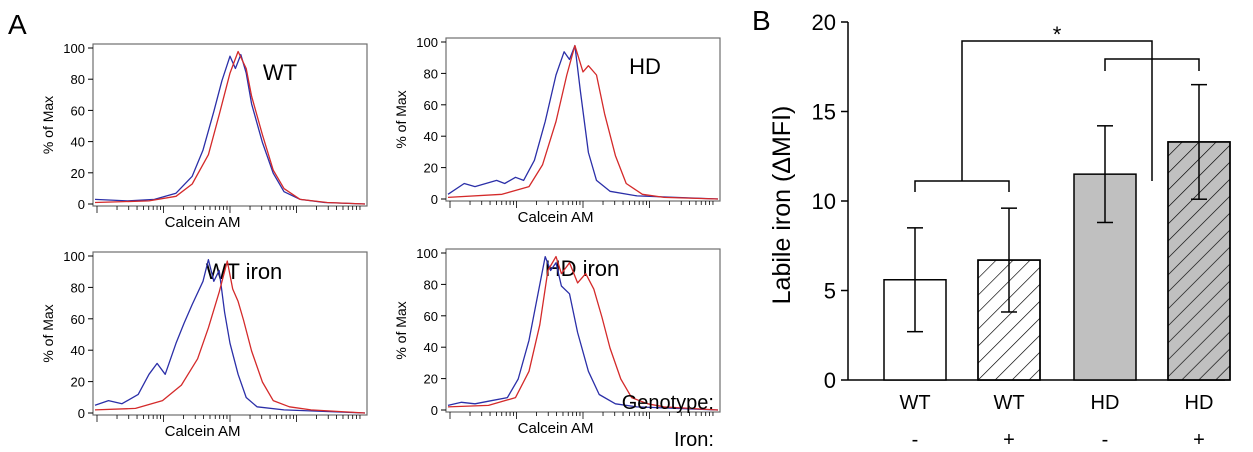 The height and width of the screenshot is (452, 1253). Describe the element at coordinates (782, 205) in the screenshot. I see `bar-chart-y-label: Labile iron (ΔMFI)` at that location.